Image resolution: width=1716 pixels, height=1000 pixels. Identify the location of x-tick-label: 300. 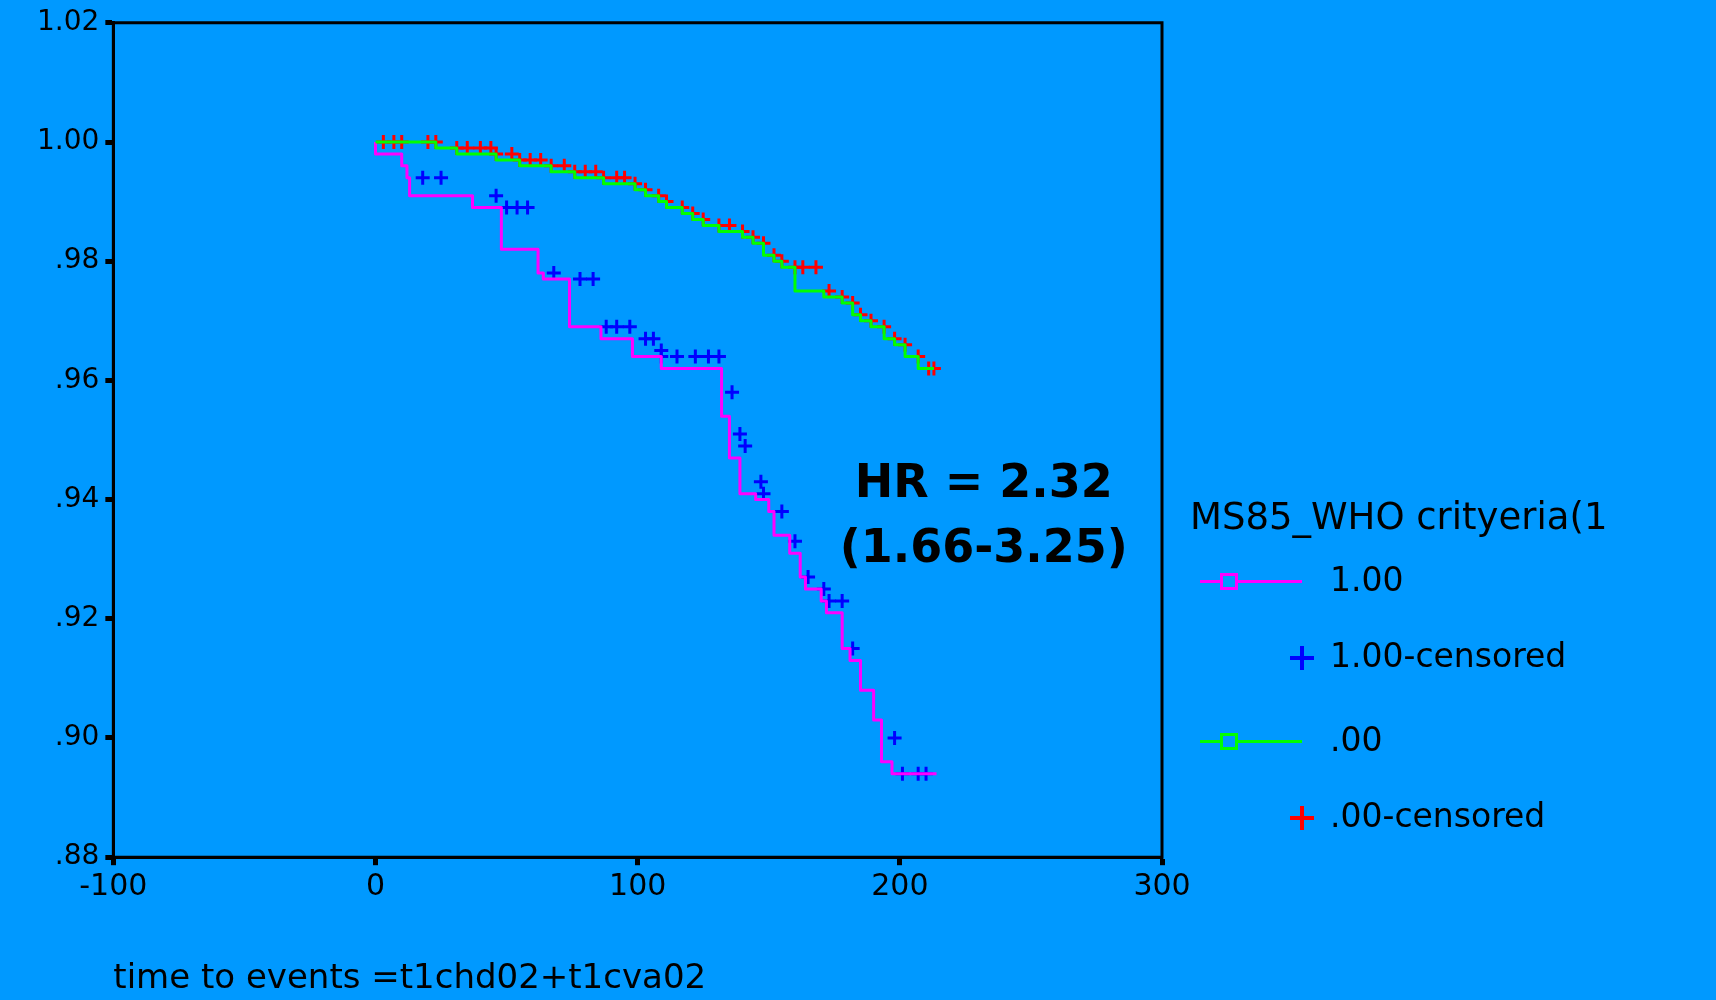
(1162, 884).